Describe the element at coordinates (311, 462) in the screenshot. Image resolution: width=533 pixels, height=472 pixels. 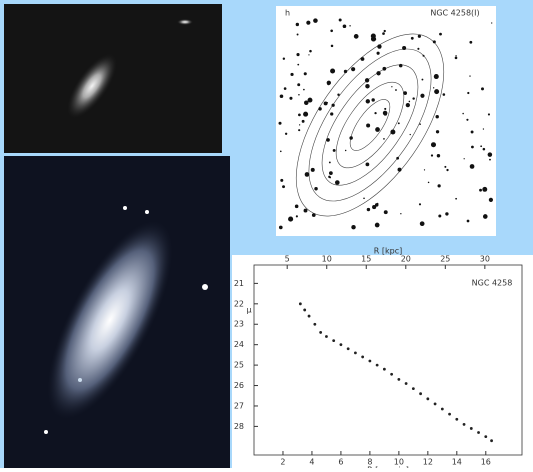
I see `x-tick-label: 4` at that location.